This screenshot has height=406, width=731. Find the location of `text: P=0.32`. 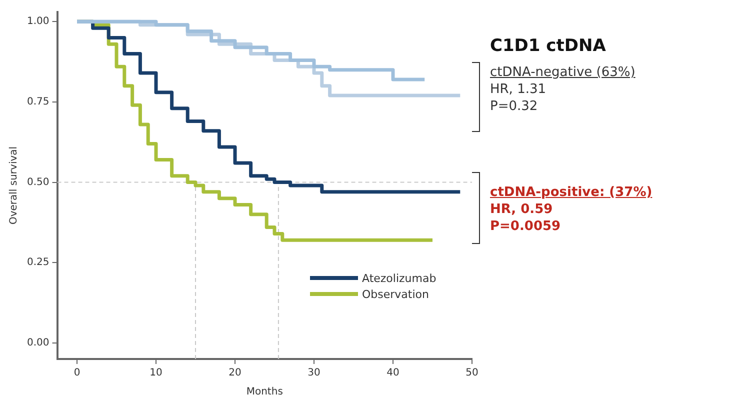

text: P=0.32 is located at coordinates (514, 106).